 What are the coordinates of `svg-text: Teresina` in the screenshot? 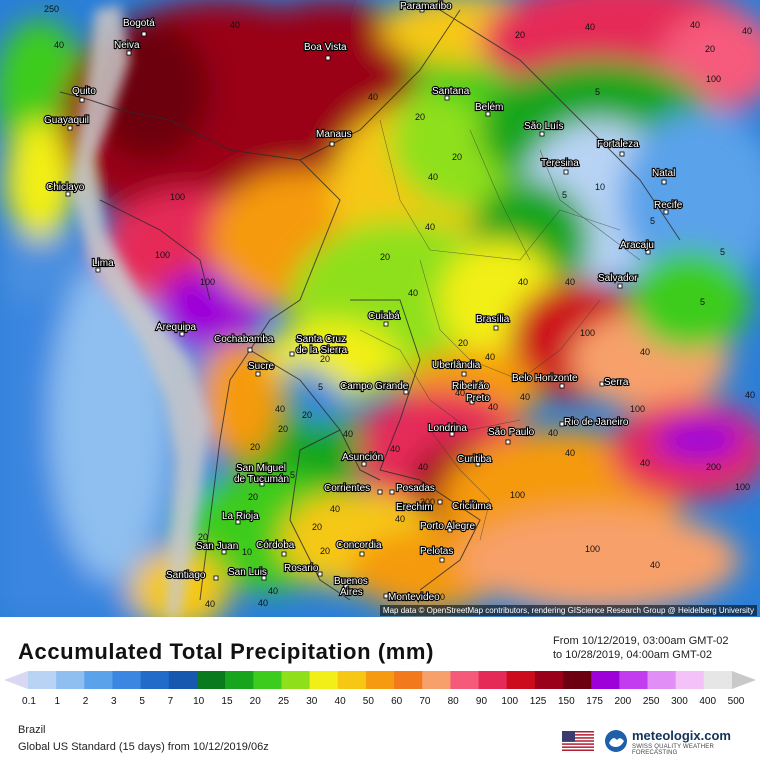 It's located at (560, 163).